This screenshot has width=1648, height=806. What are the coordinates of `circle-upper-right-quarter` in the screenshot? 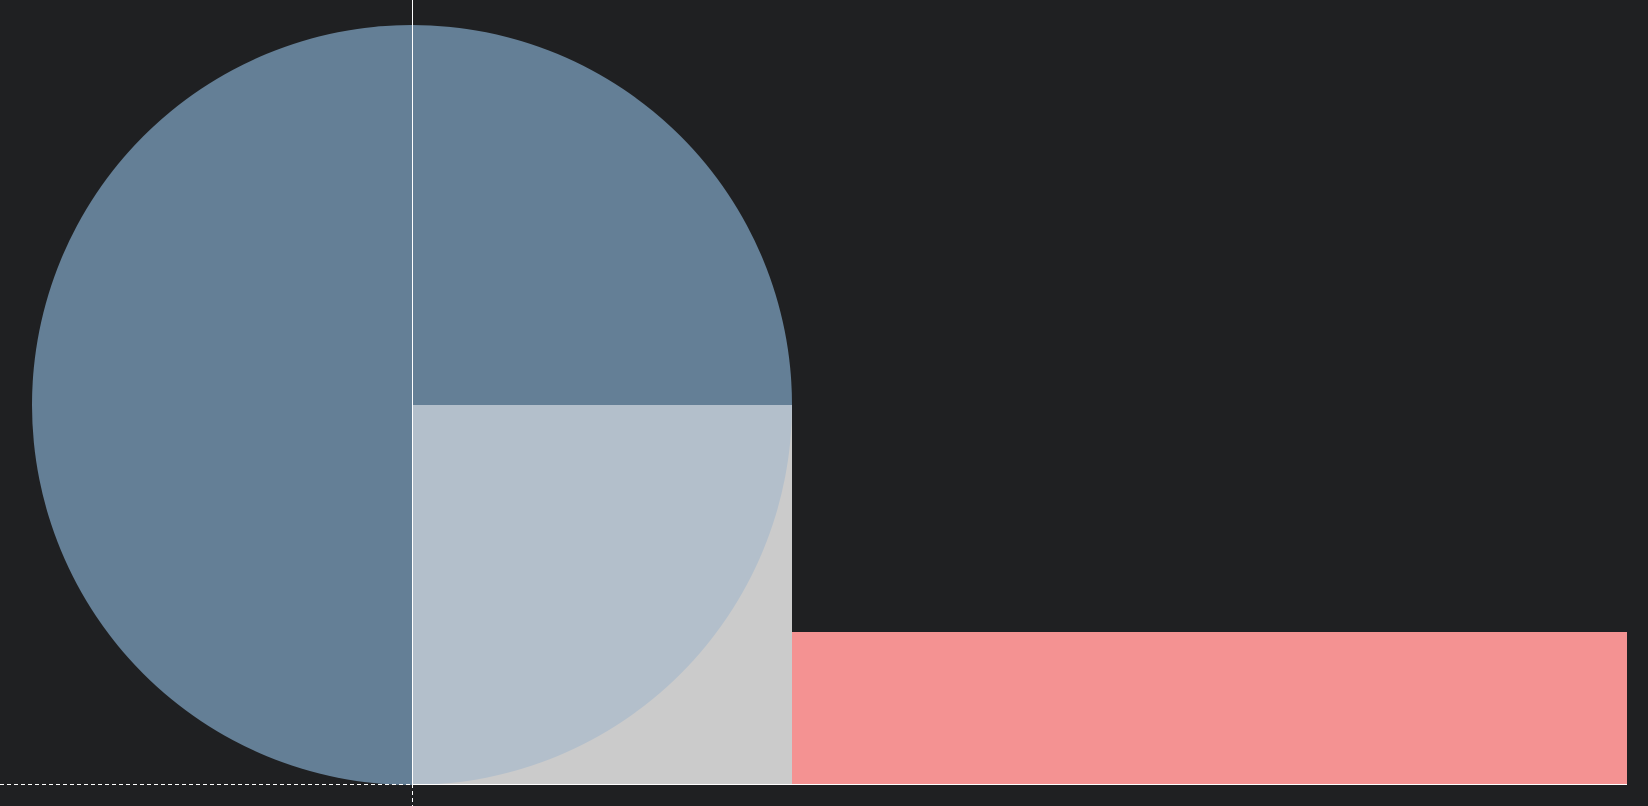 It's located at (602, 215).